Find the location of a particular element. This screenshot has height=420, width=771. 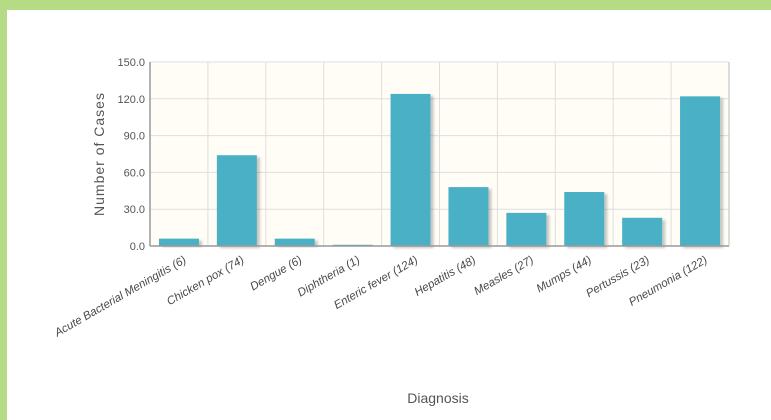

x-tick-label: Hepatitis (48) is located at coordinates (445, 276).